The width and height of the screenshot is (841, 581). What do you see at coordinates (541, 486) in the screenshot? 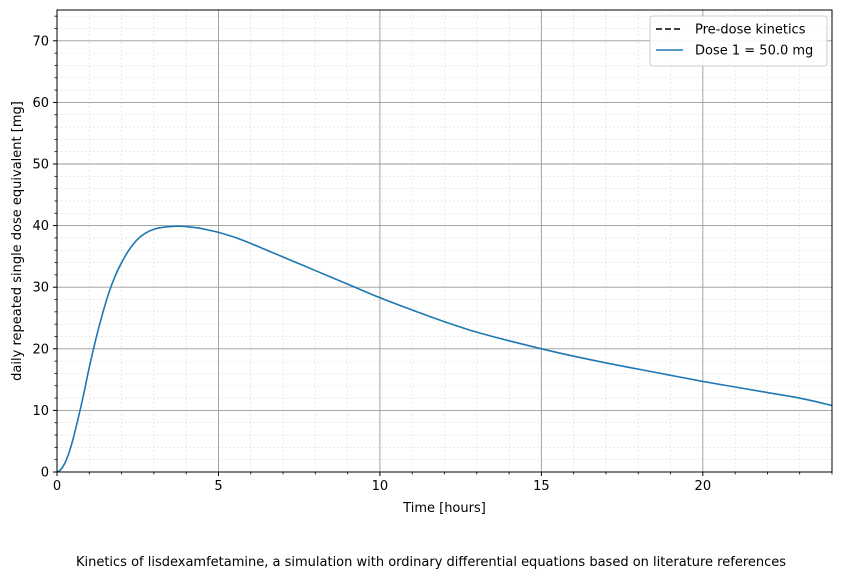
I see `x-tick-label: 15` at bounding box center [541, 486].